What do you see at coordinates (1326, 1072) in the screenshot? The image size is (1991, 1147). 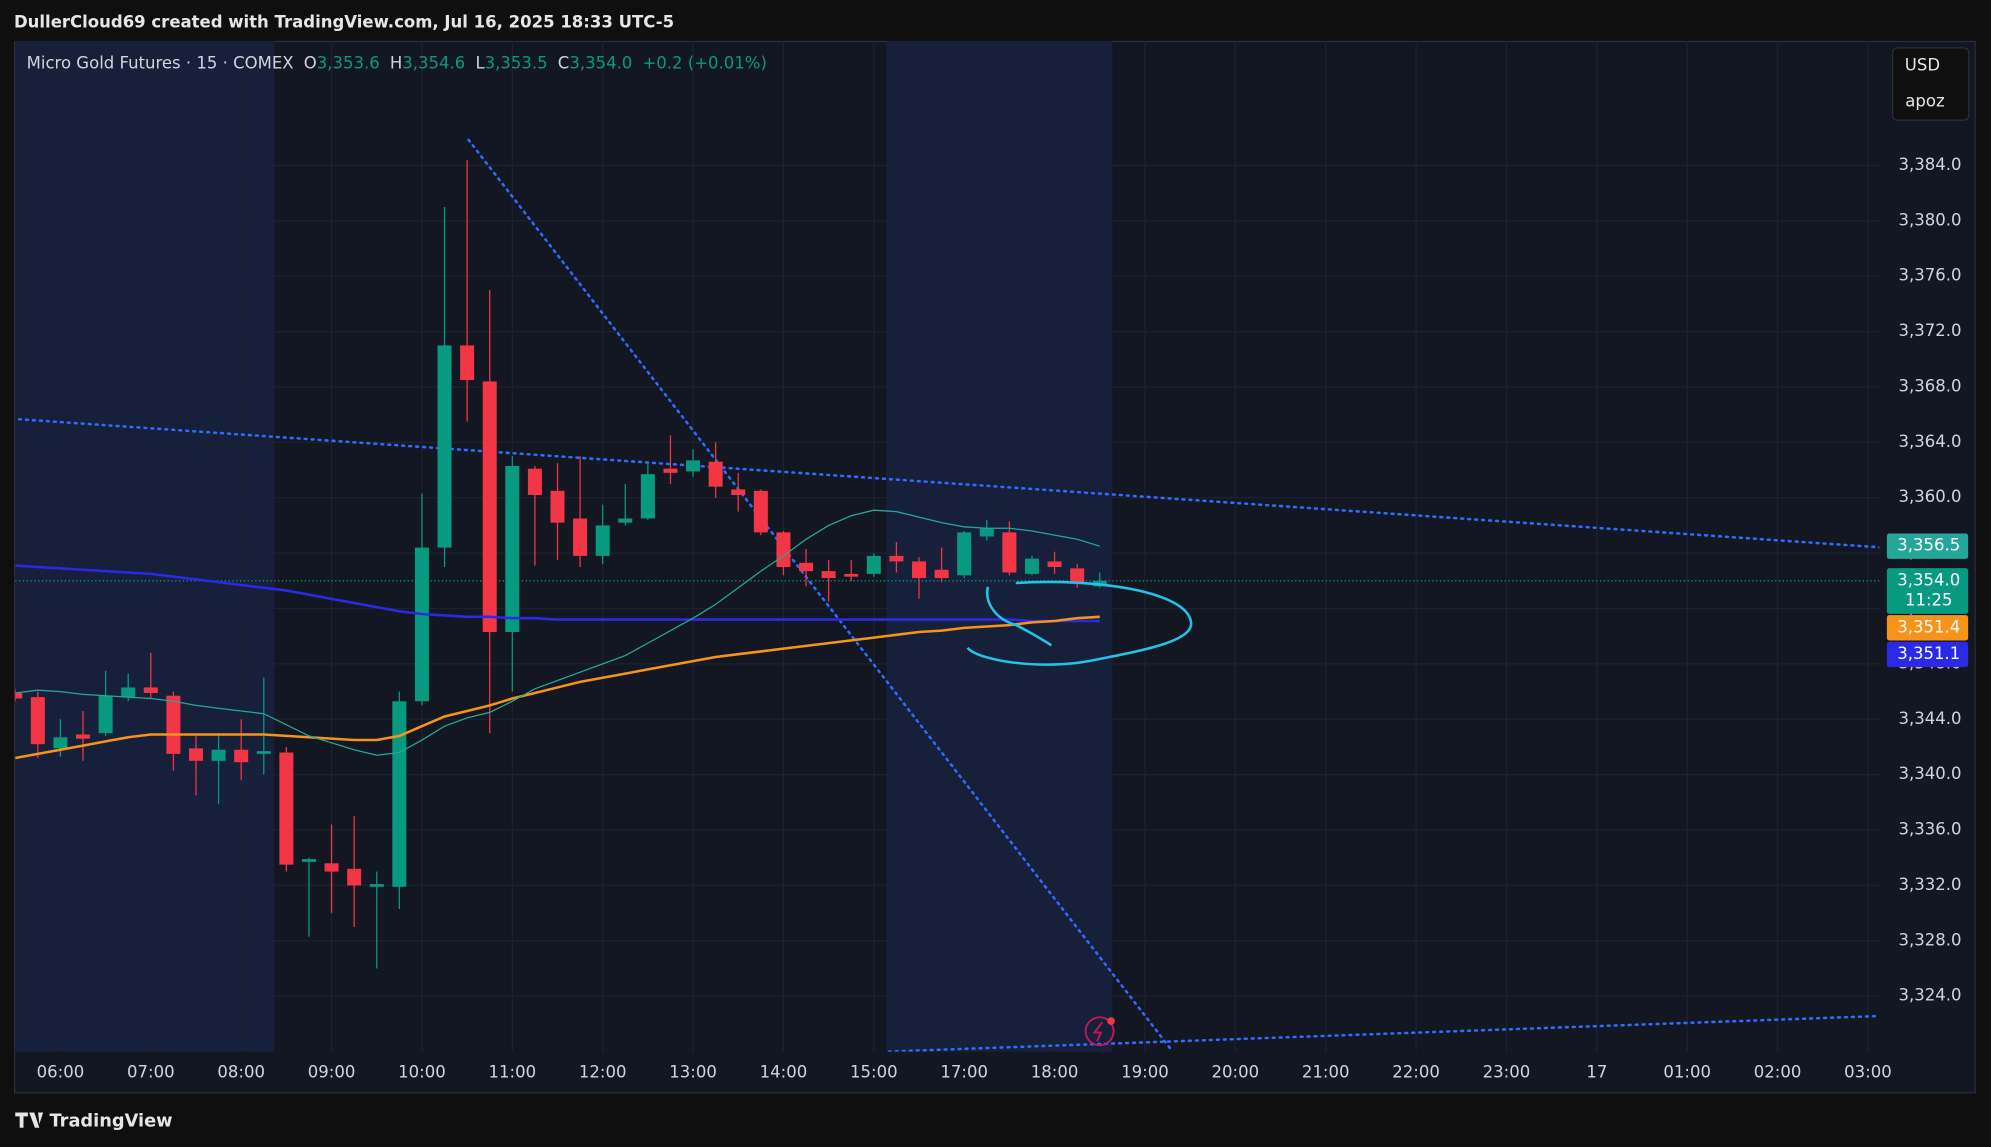 I see `x-tick-label: 21:00` at bounding box center [1326, 1072].